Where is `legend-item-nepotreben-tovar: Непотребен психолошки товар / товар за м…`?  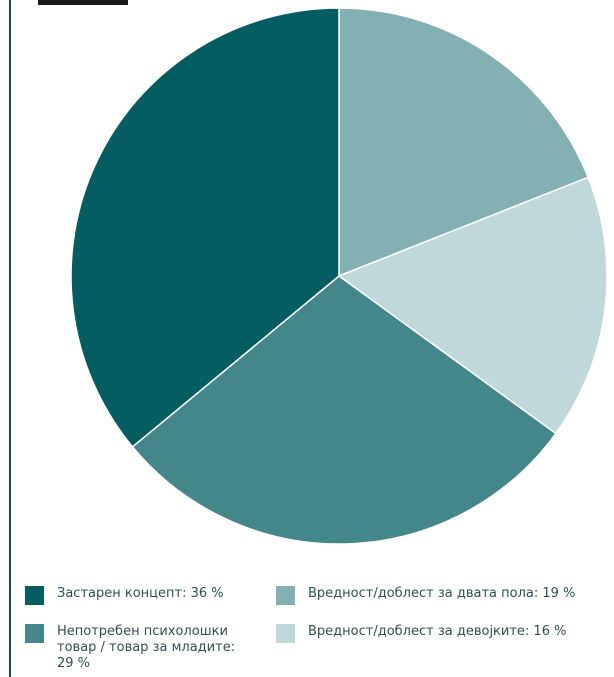
legend-item-nepotreben-tovar: Непотребен психолошки товар / товар за м… is located at coordinates (140, 648).